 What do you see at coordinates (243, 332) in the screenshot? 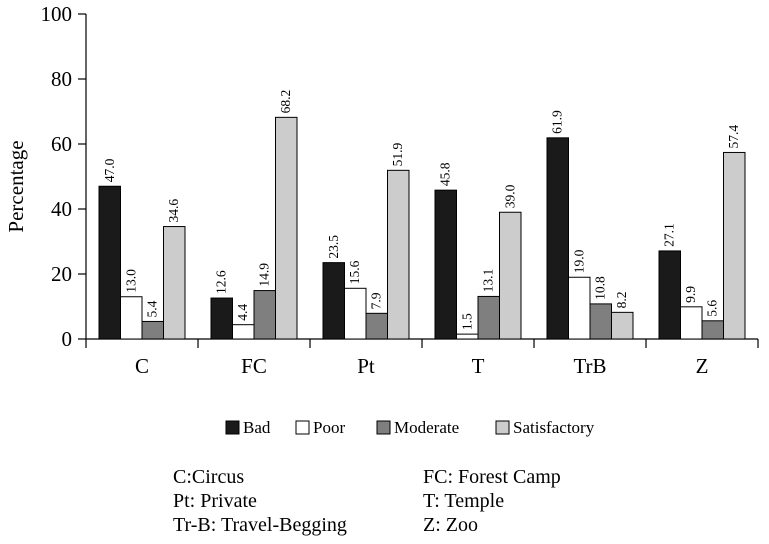
I see `bar-poor-fc` at bounding box center [243, 332].